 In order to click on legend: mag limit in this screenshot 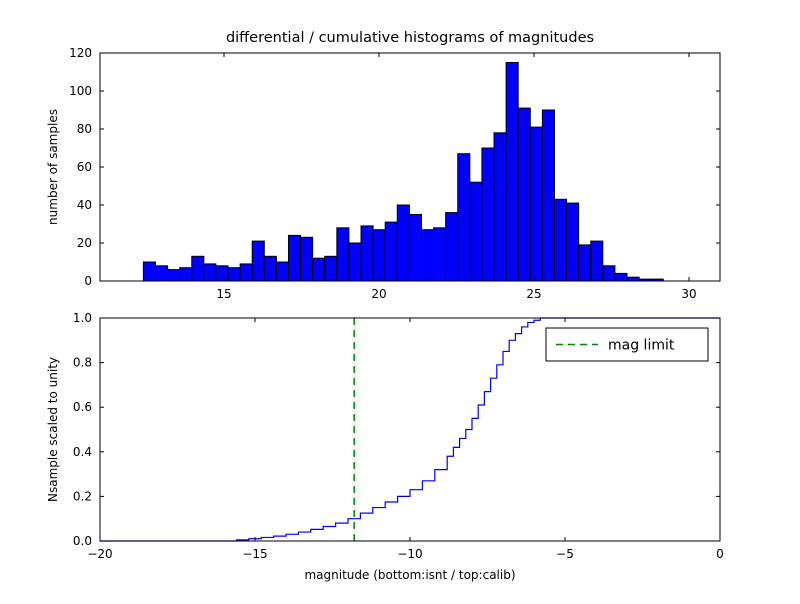, I will do `click(627, 344)`.